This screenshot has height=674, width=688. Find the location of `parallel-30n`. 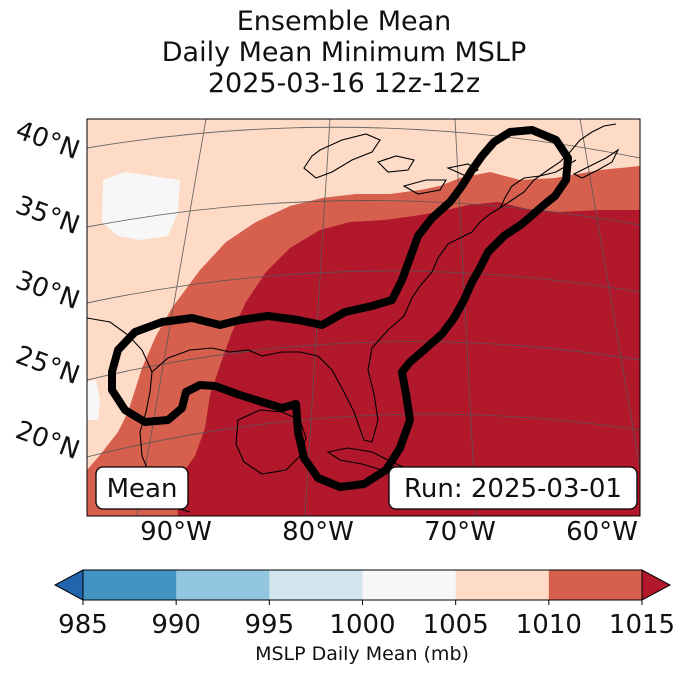

parallel-30n is located at coordinates (363, 287).